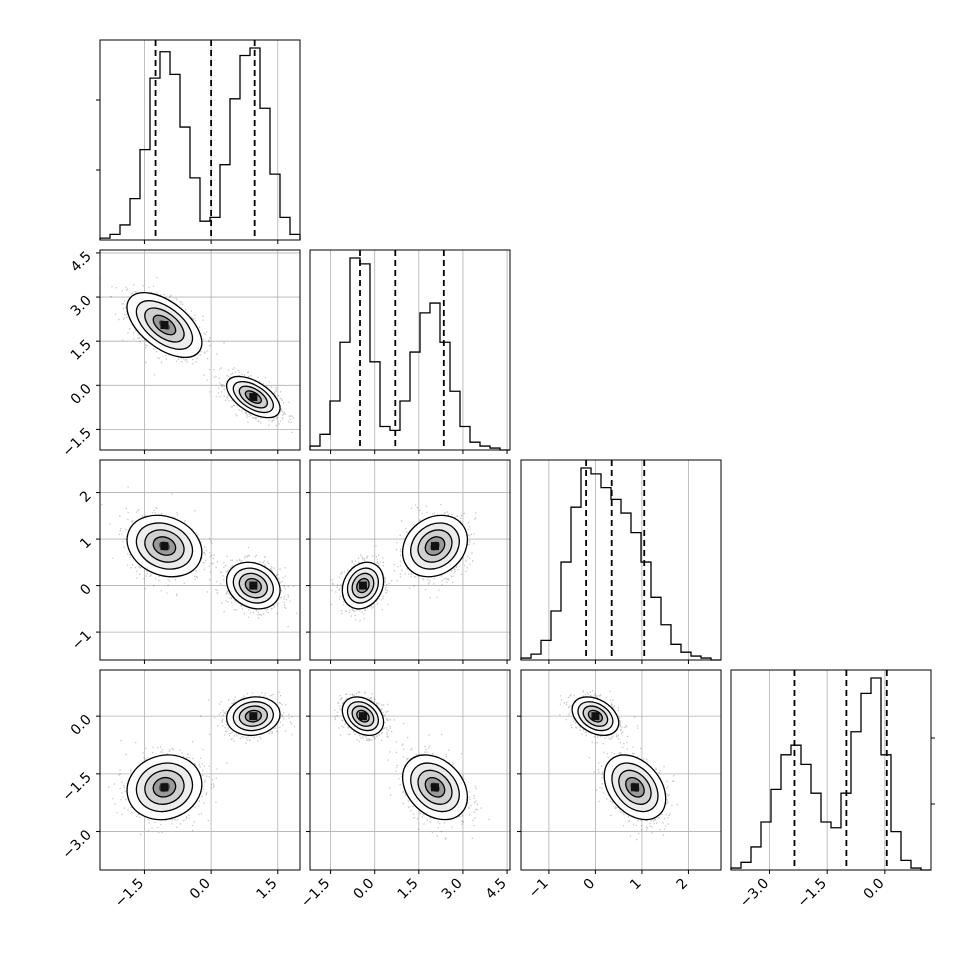 The image size is (970, 970). What do you see at coordinates (452, 889) in the screenshot?
I see `x-tick-label: 3.0` at bounding box center [452, 889].